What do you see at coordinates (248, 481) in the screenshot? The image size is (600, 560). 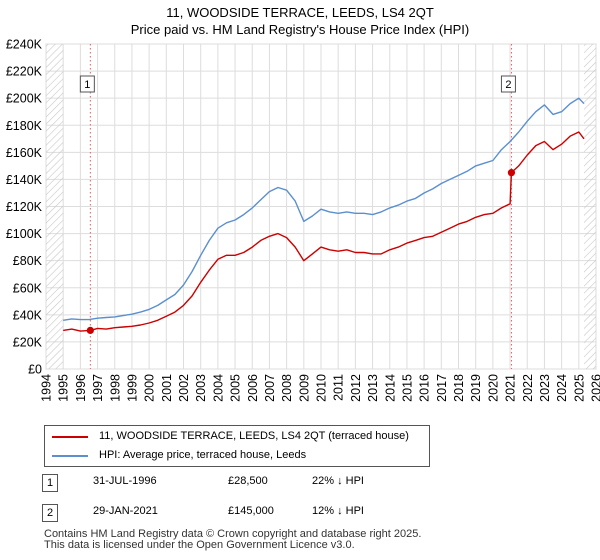 I see `transaction-price: £28,500` at bounding box center [248, 481].